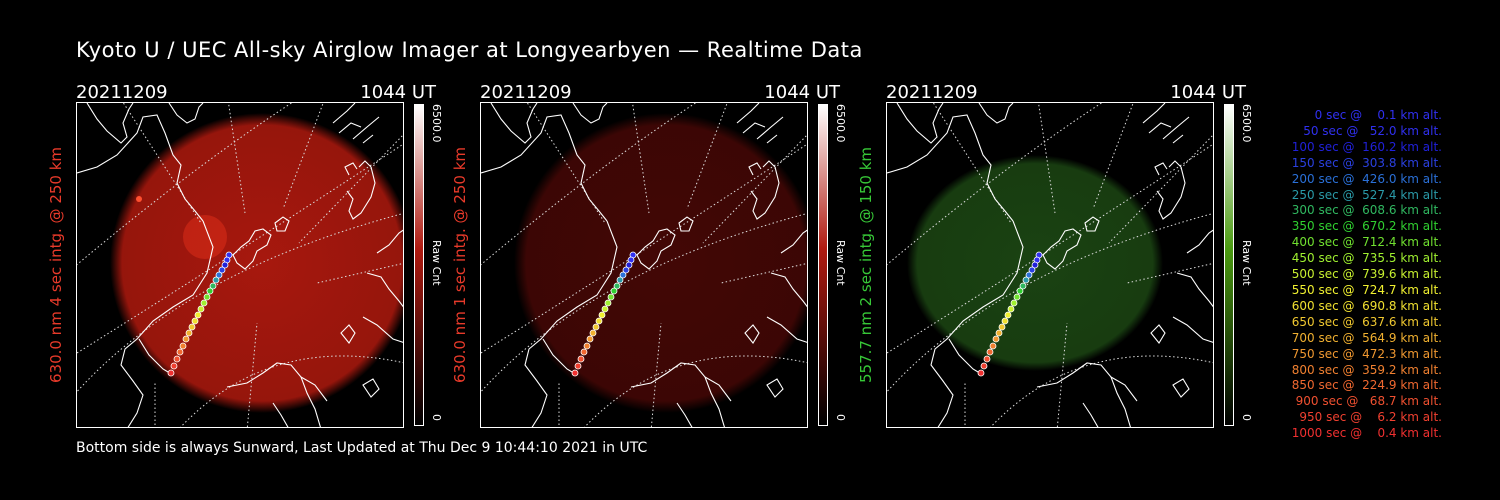 Image resolution: width=1500 pixels, height=500 pixels. What do you see at coordinates (1364, 337) in the screenshot?
I see `trajectory-legend-item: 700 sec @ 564.9 km alt.` at bounding box center [1364, 337].